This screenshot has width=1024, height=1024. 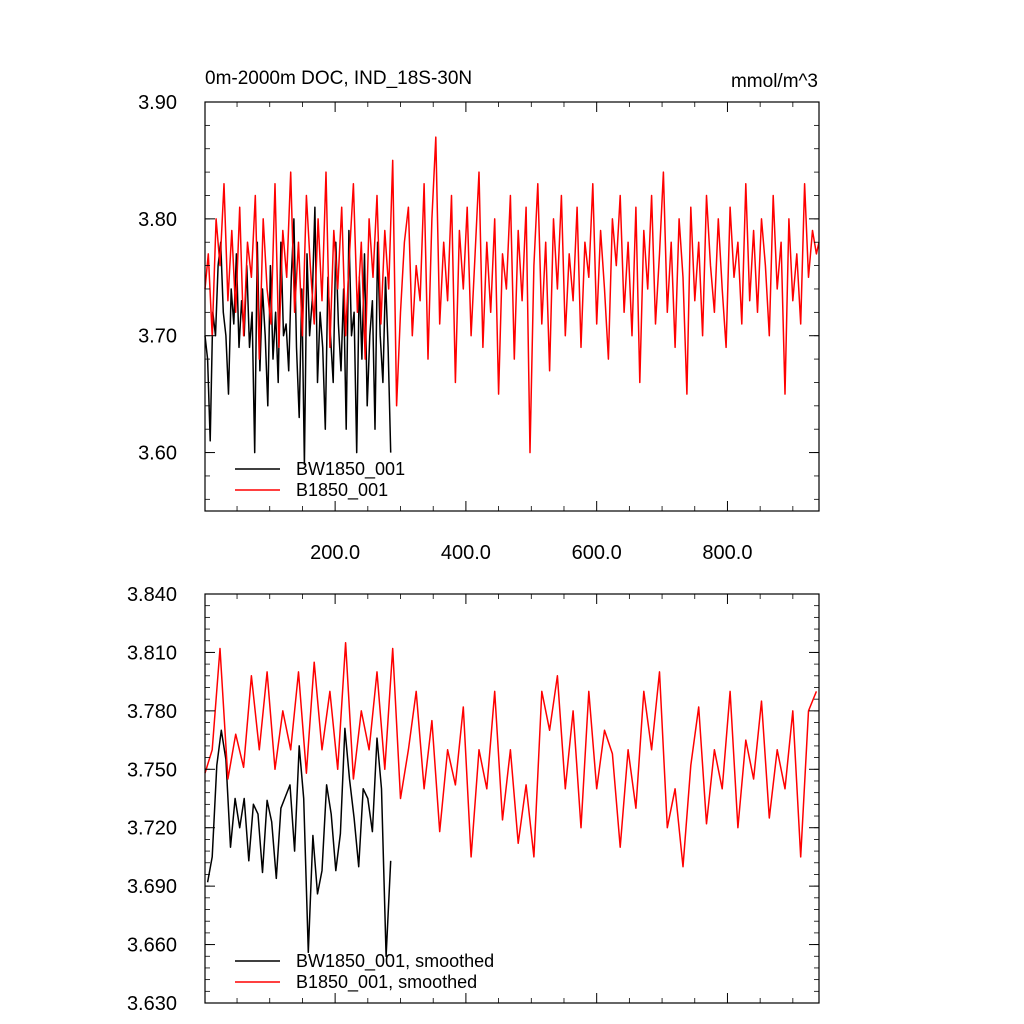 I want to click on y-tick-label: 3.80, so click(x=157, y=220).